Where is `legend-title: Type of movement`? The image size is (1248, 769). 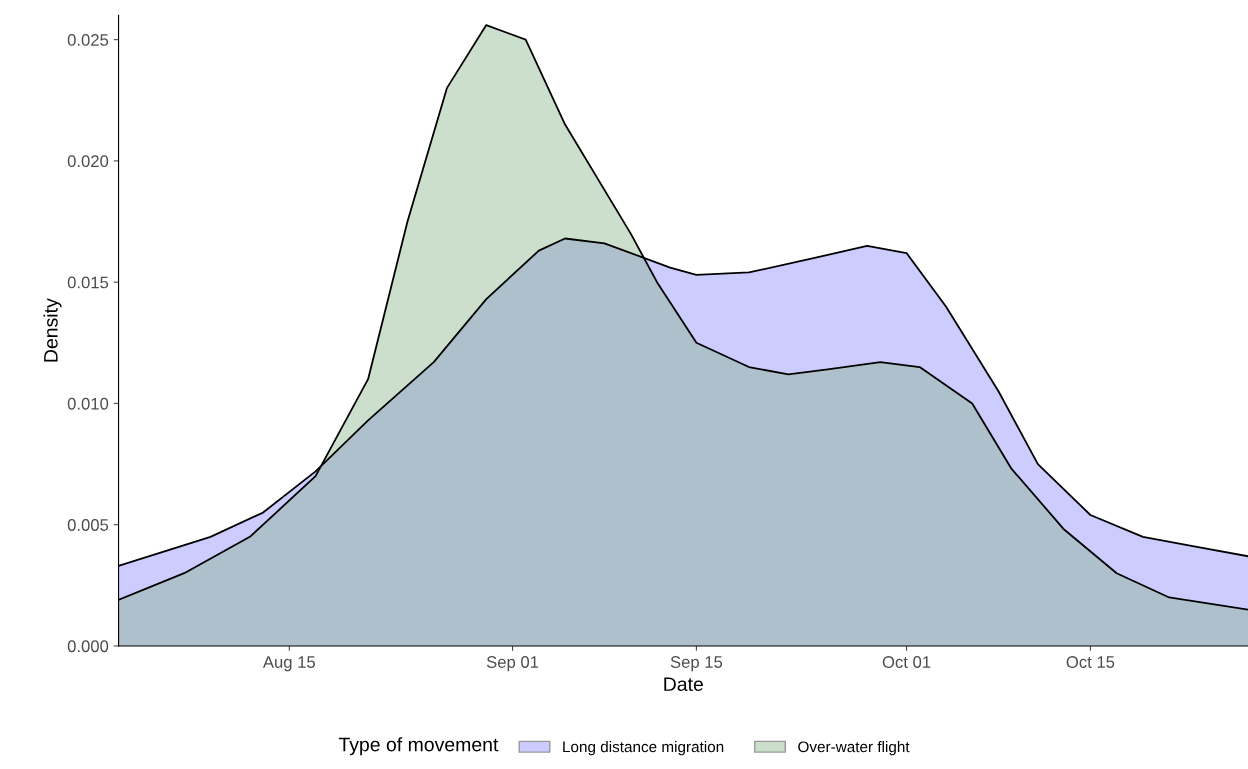
legend-title: Type of movement is located at coordinates (418, 746).